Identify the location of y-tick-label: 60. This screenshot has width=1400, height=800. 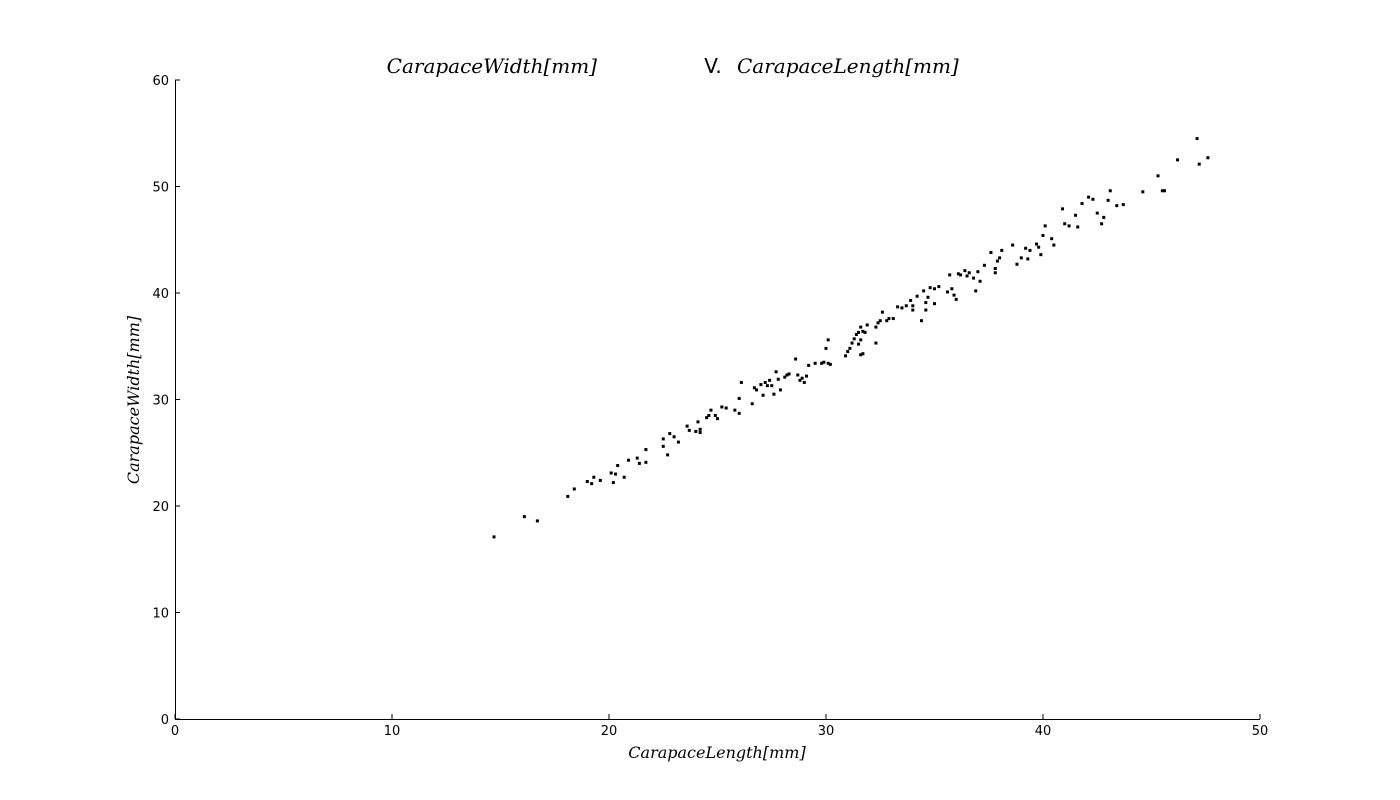
(160, 81).